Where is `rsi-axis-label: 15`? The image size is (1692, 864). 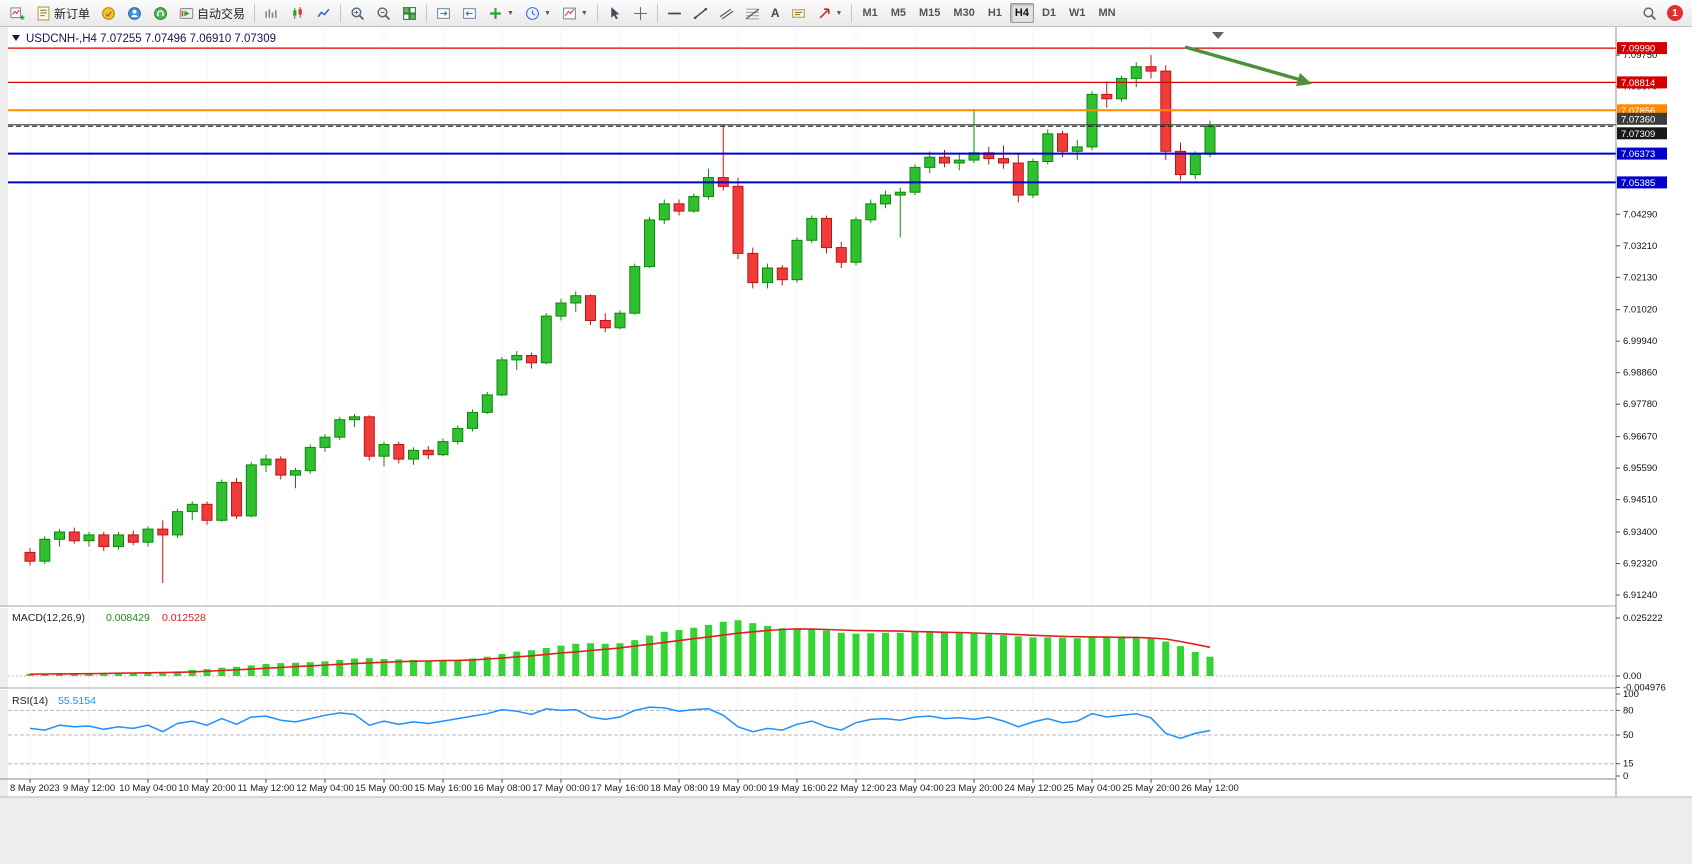 rsi-axis-label: 15 is located at coordinates (1628, 764).